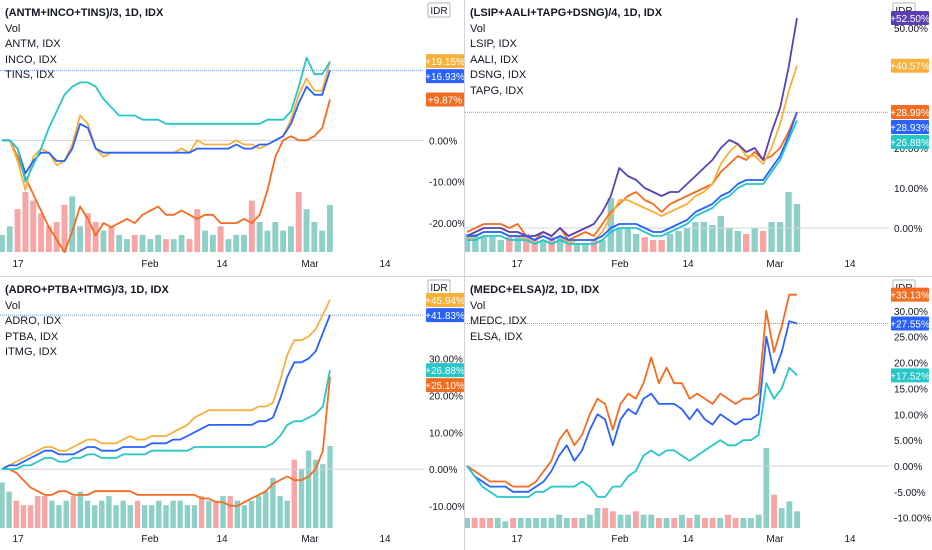 The image size is (932, 550). What do you see at coordinates (910, 493) in the screenshot?
I see `y-tick-label: -5.00%` at bounding box center [910, 493].